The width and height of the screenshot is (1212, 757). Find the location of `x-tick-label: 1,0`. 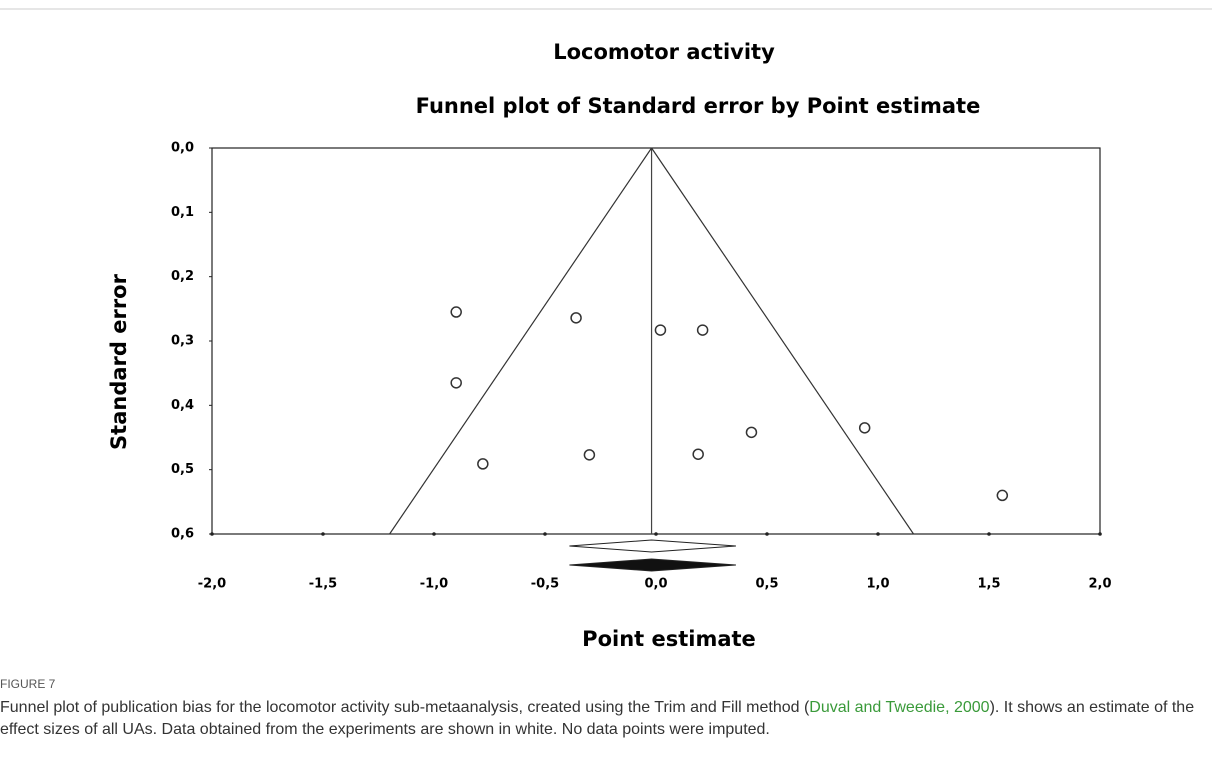

x-tick-label: 1,0 is located at coordinates (877, 584).